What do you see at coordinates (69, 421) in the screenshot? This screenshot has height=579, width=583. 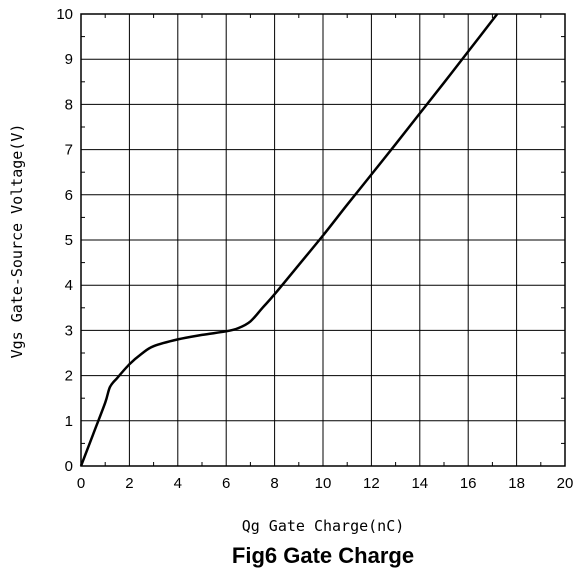 I see `y-tick-label: 1` at bounding box center [69, 421].